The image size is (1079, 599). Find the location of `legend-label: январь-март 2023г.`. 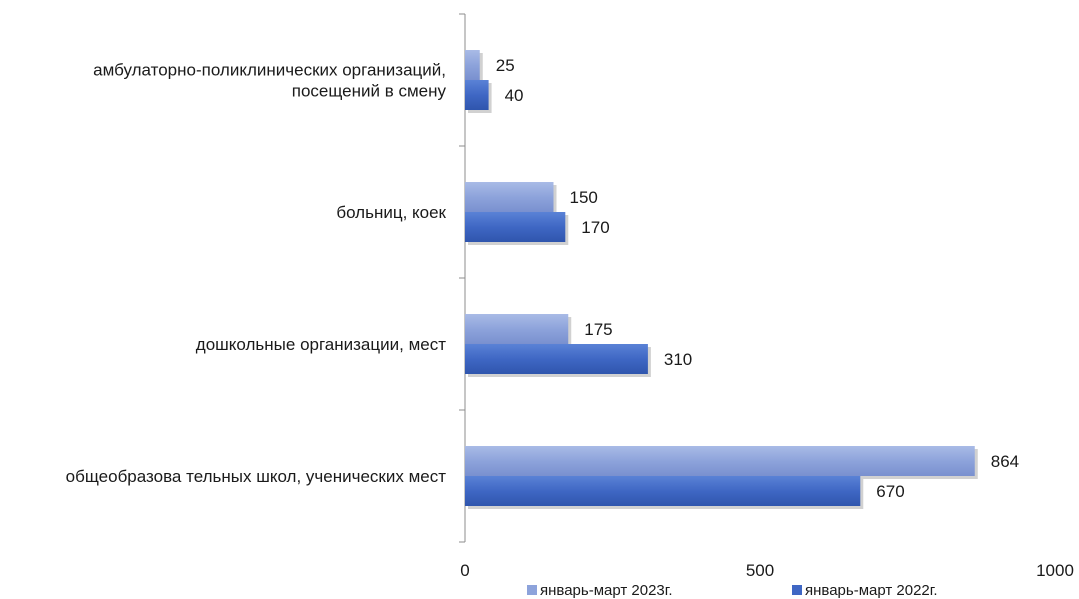

legend-label: январь-март 2023г. is located at coordinates (606, 590).